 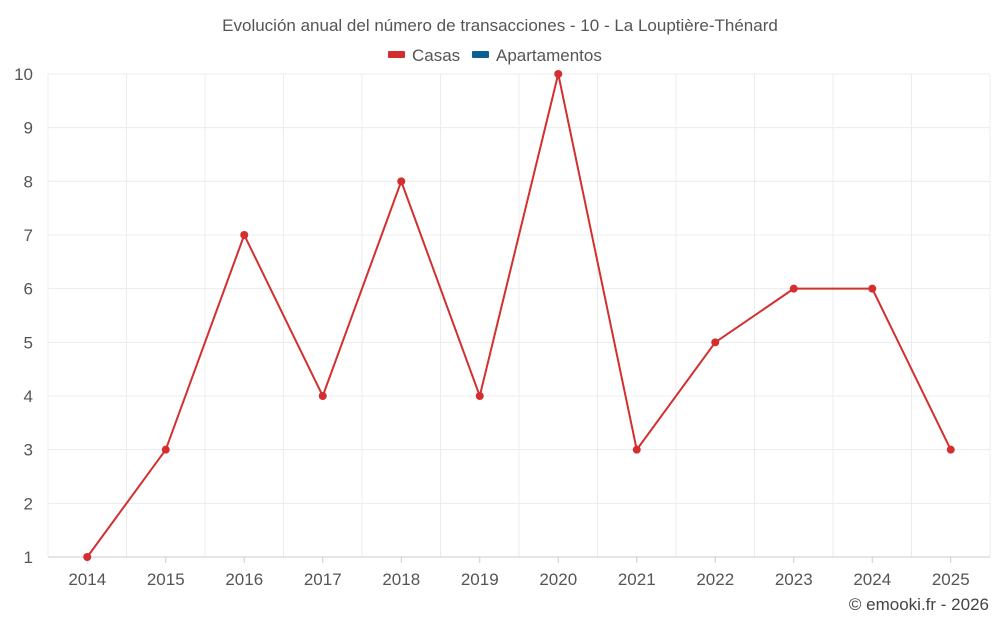 I want to click on y-tick-label: 2, so click(x=28, y=503).